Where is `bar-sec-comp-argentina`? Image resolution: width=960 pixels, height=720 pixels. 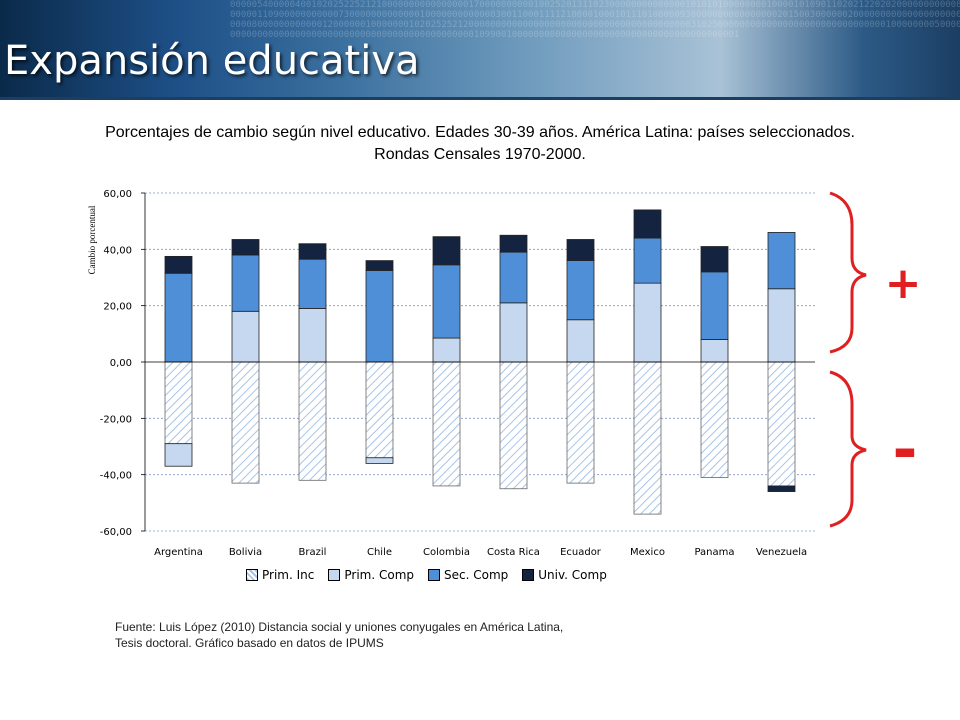
bar-sec-comp-argentina is located at coordinates (178, 317).